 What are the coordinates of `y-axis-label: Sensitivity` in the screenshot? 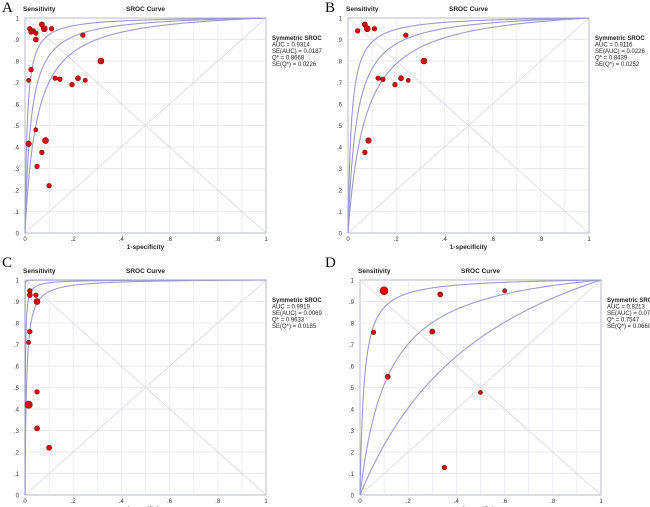 It's located at (39, 271).